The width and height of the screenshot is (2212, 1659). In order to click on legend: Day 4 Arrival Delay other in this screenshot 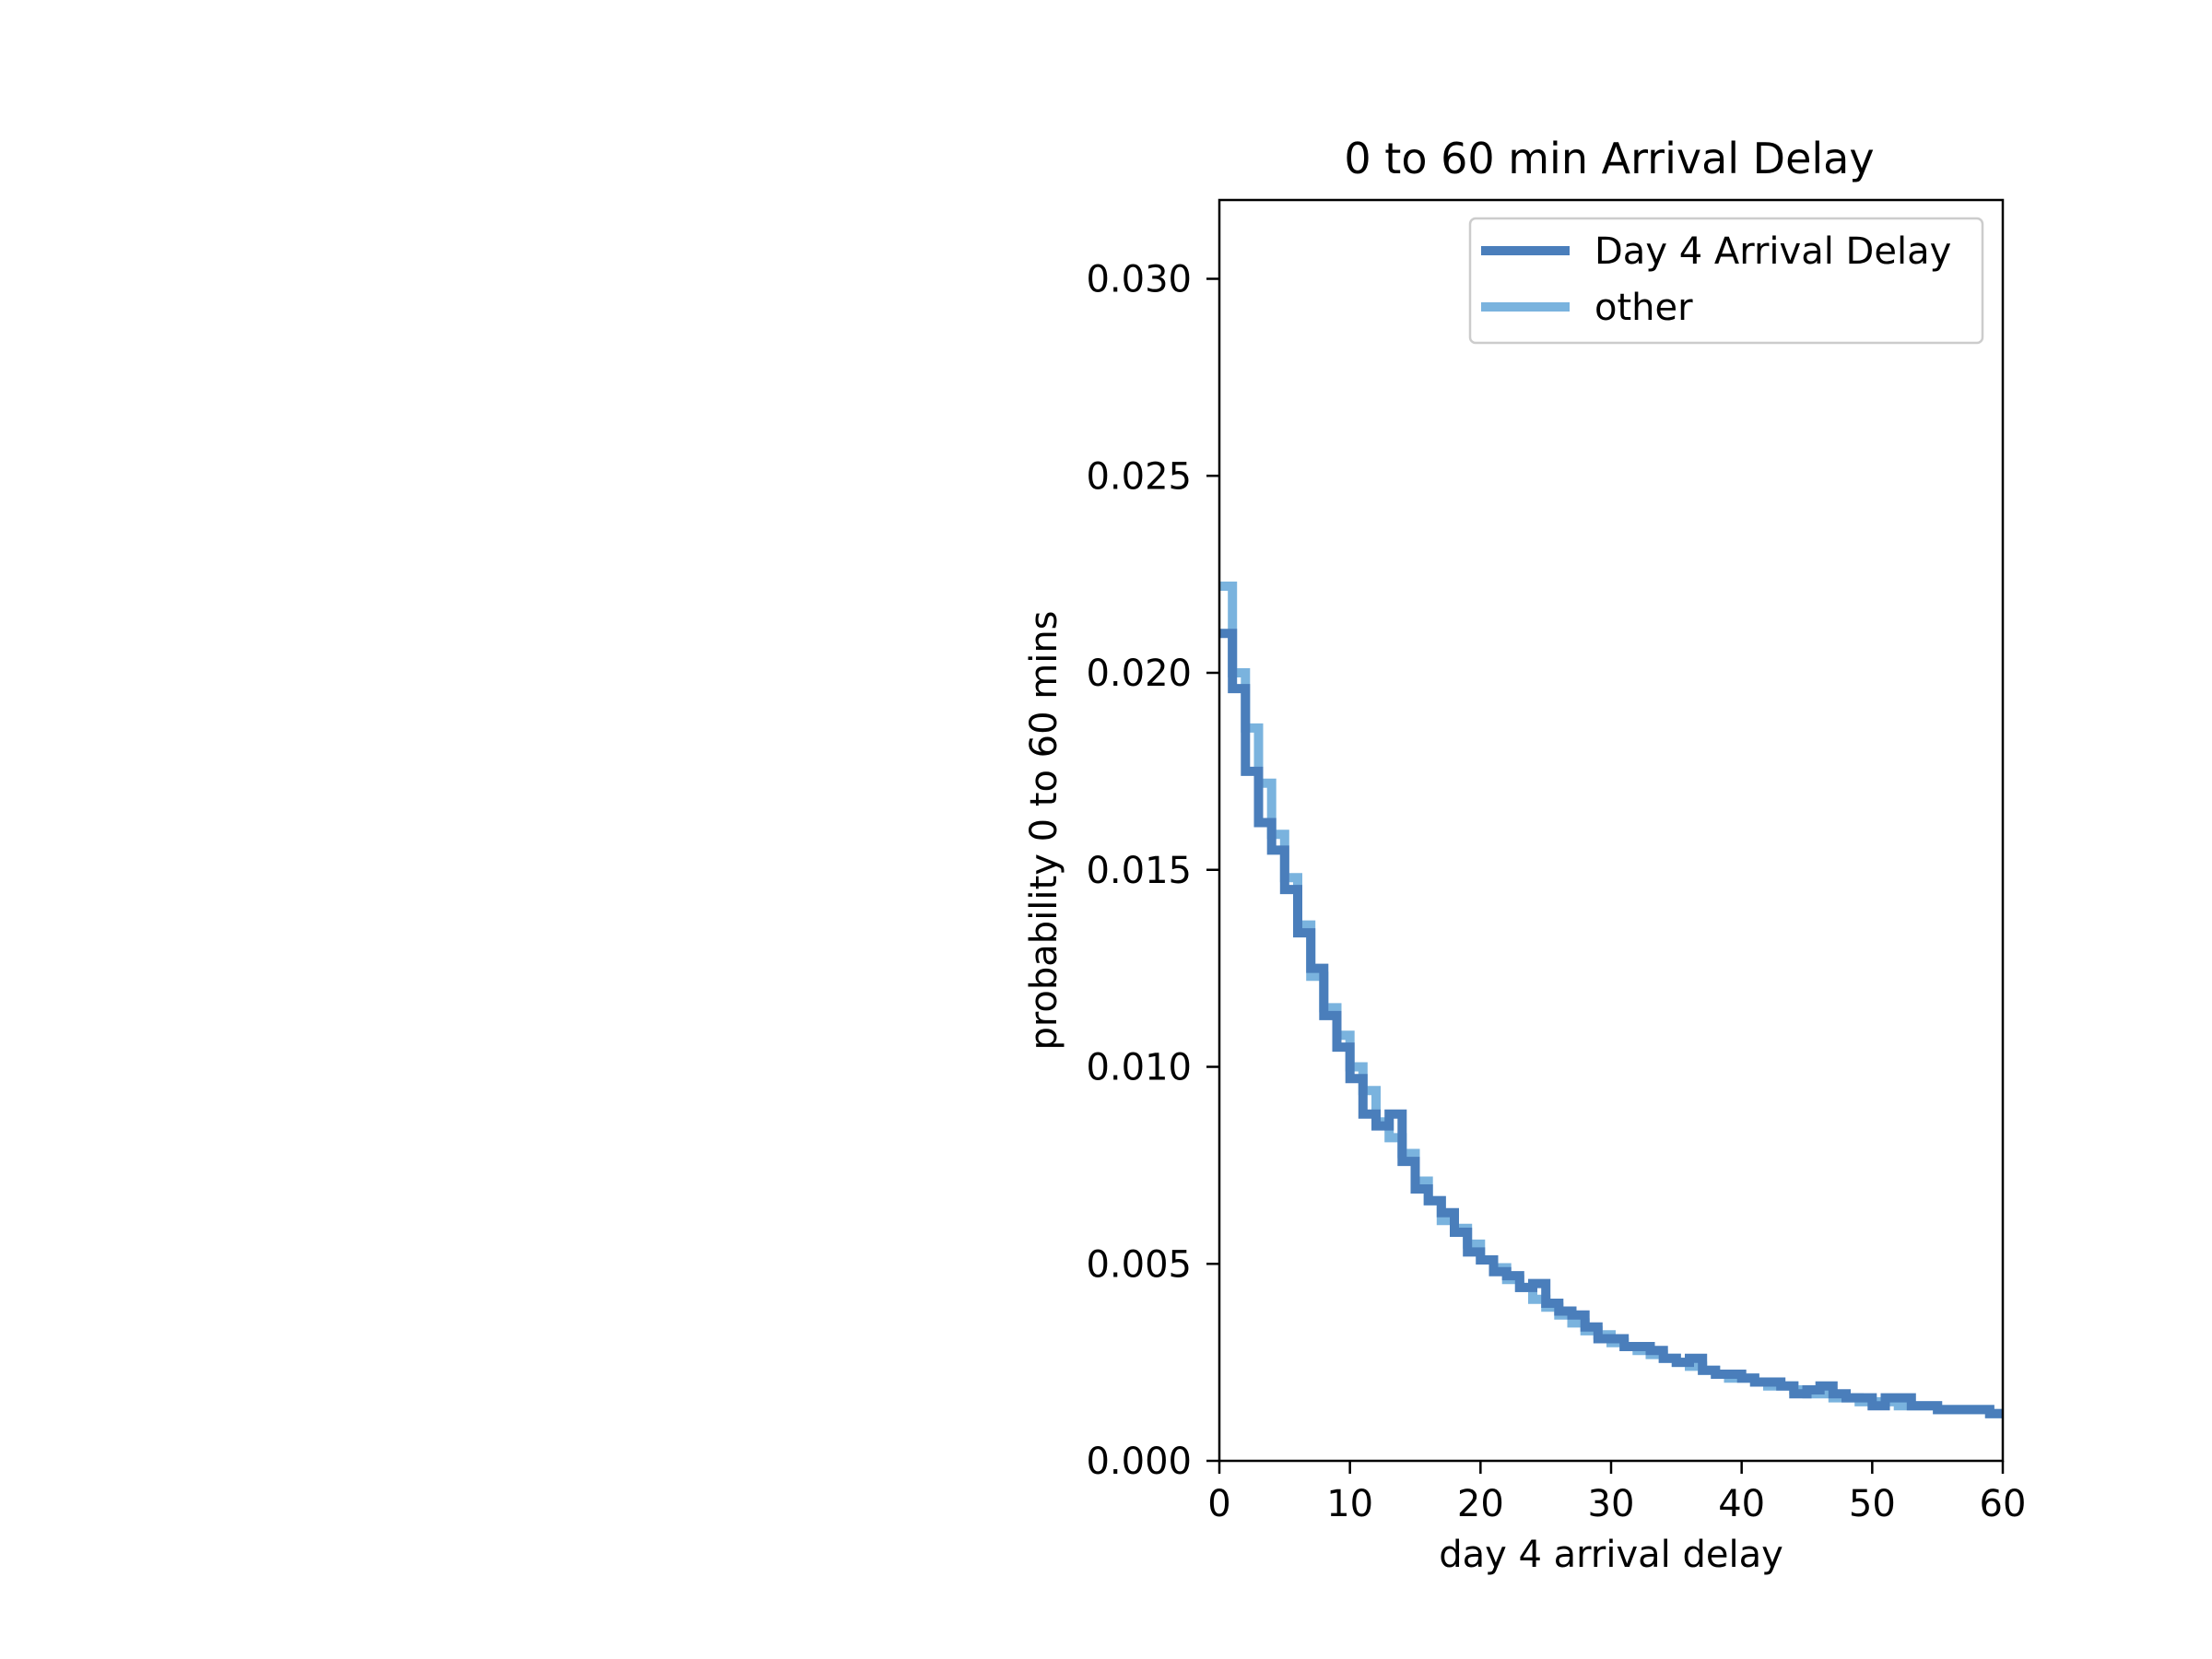, I will do `click(1726, 281)`.